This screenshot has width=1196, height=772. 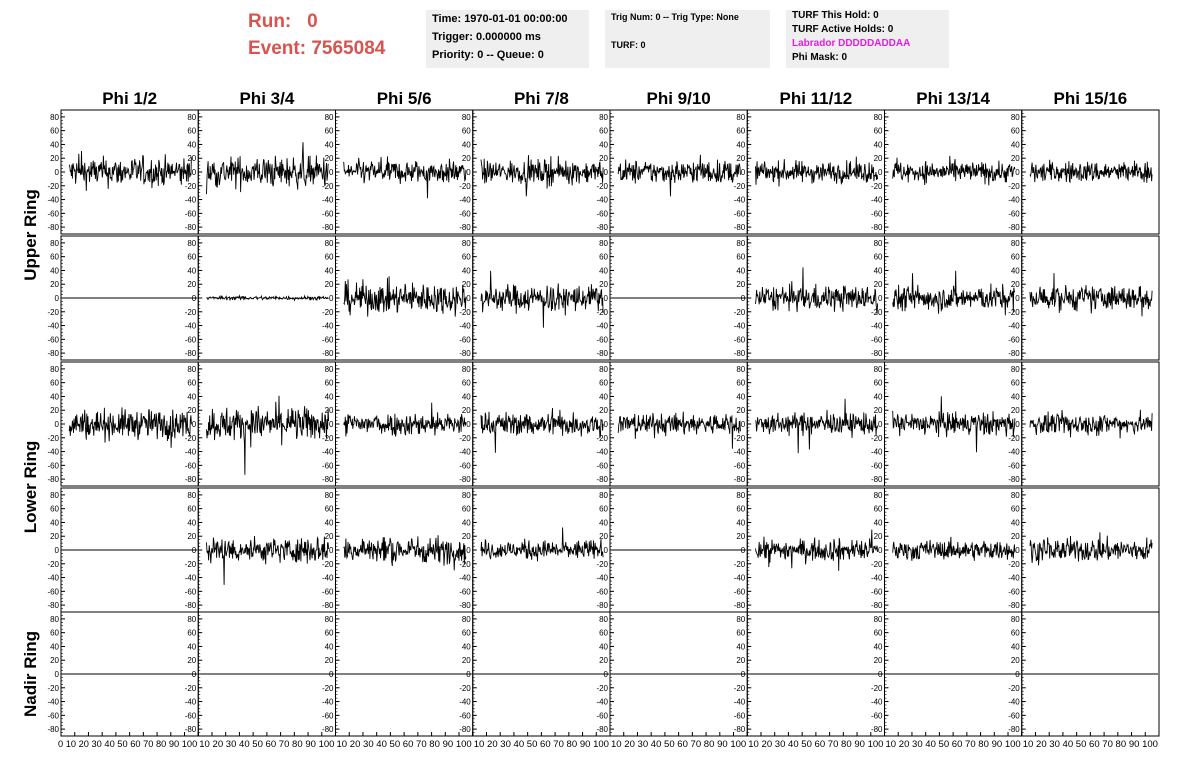 What do you see at coordinates (127, 744) in the screenshot?
I see `x-tick-labels: 0 10 20 30 40 50 60 70 80 90 100` at bounding box center [127, 744].